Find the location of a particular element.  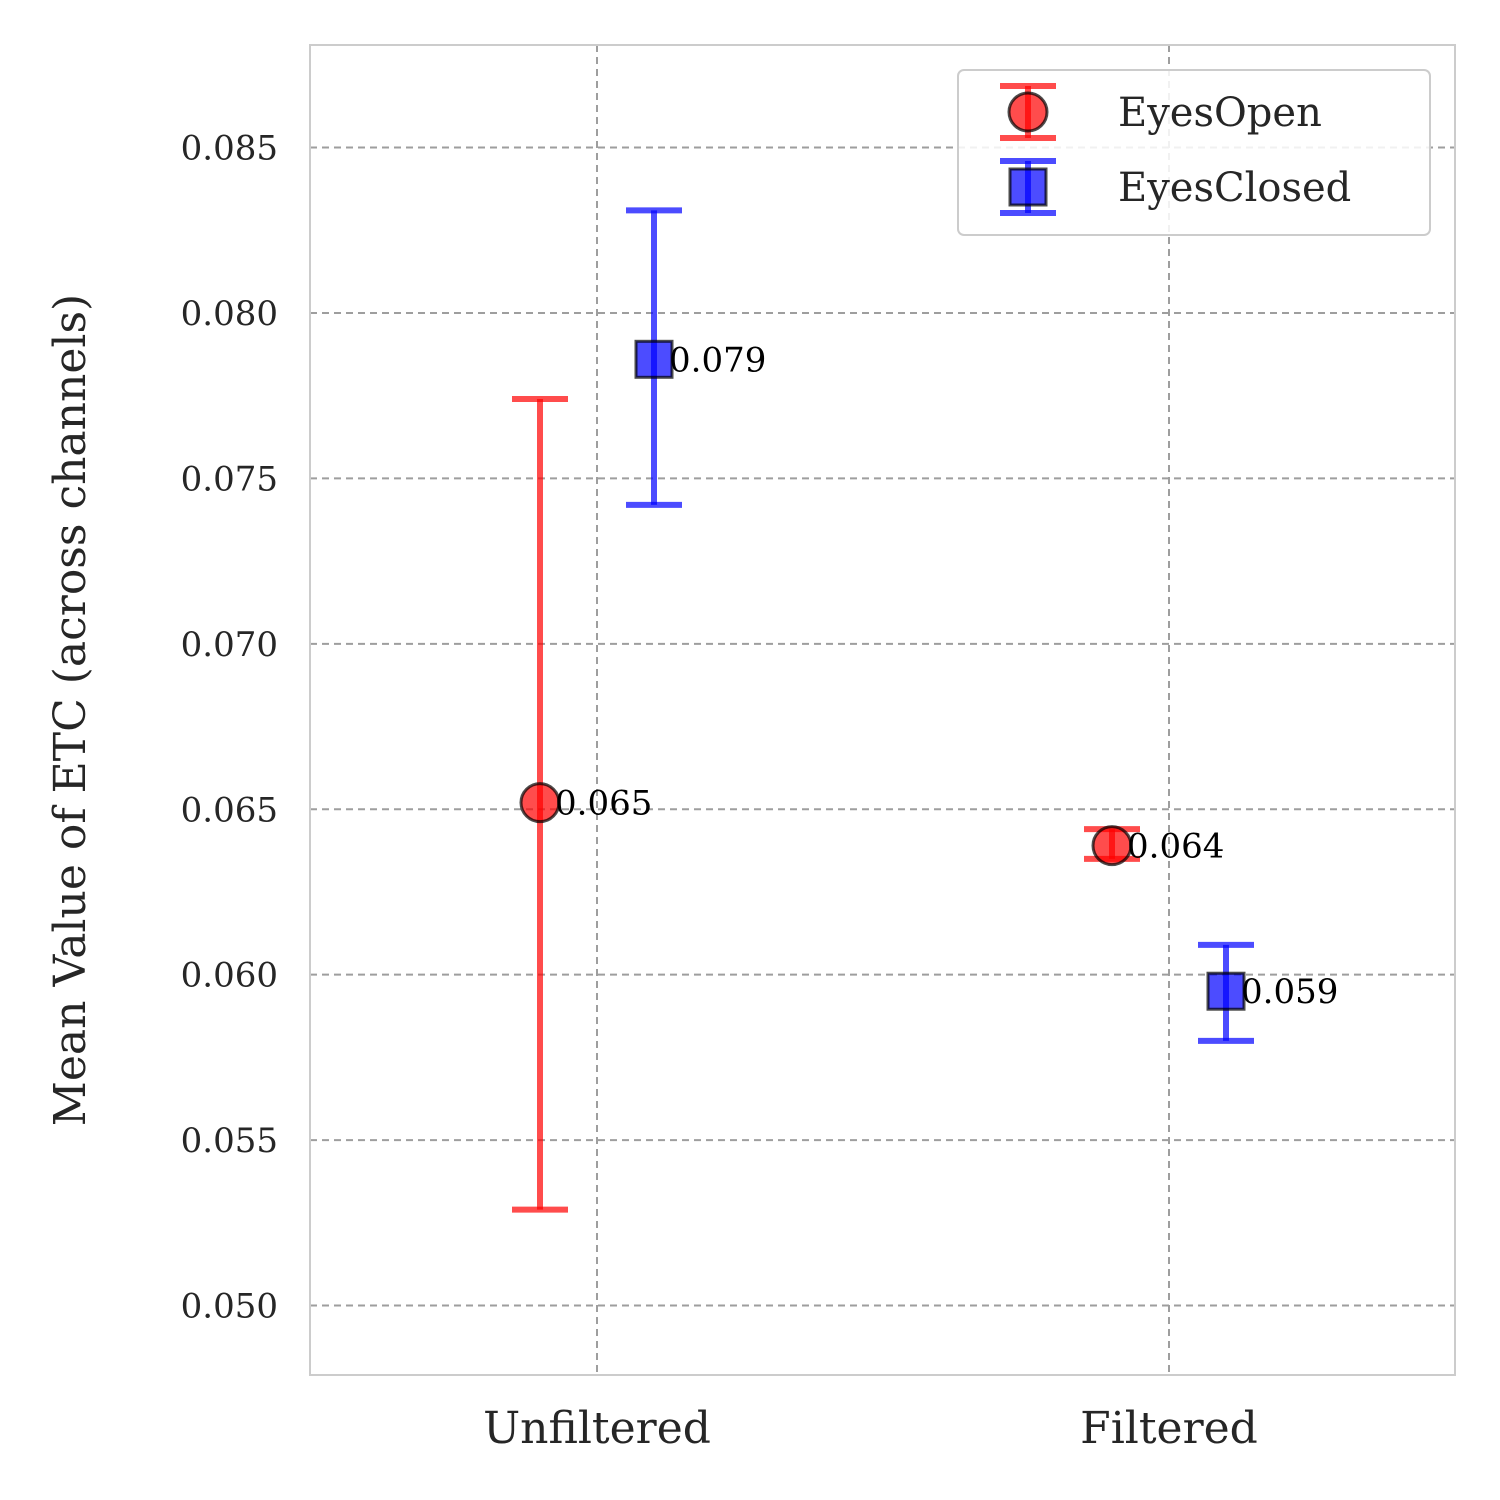

data-label: 0.064 is located at coordinates (1175, 847).